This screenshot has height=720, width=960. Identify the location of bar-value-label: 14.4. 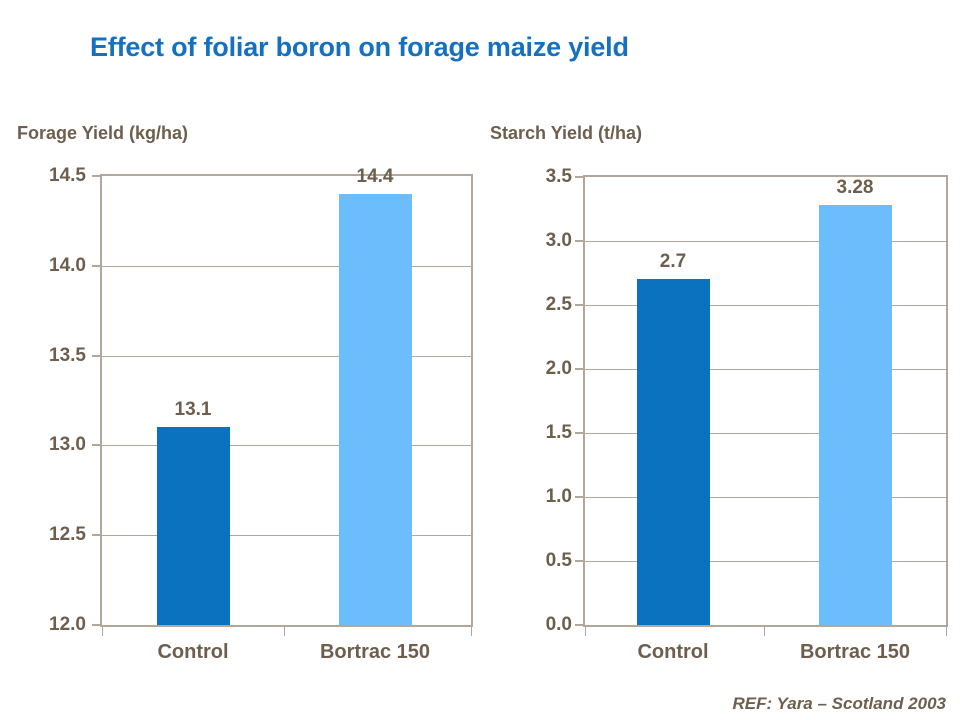
(375, 176).